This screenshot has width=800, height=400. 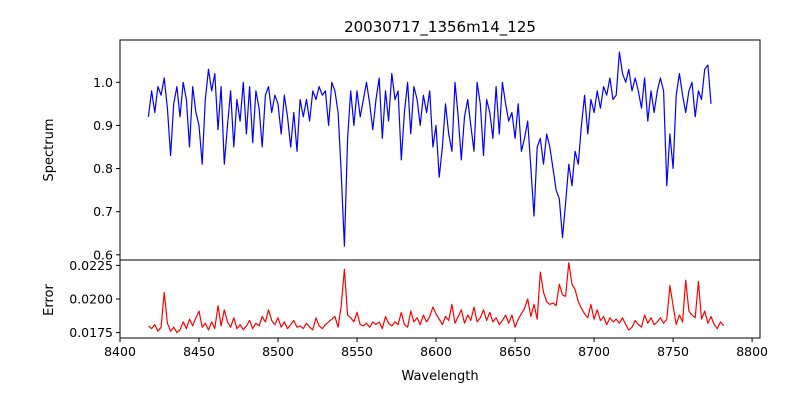 I want to click on error-series-line, so click(x=436, y=298).